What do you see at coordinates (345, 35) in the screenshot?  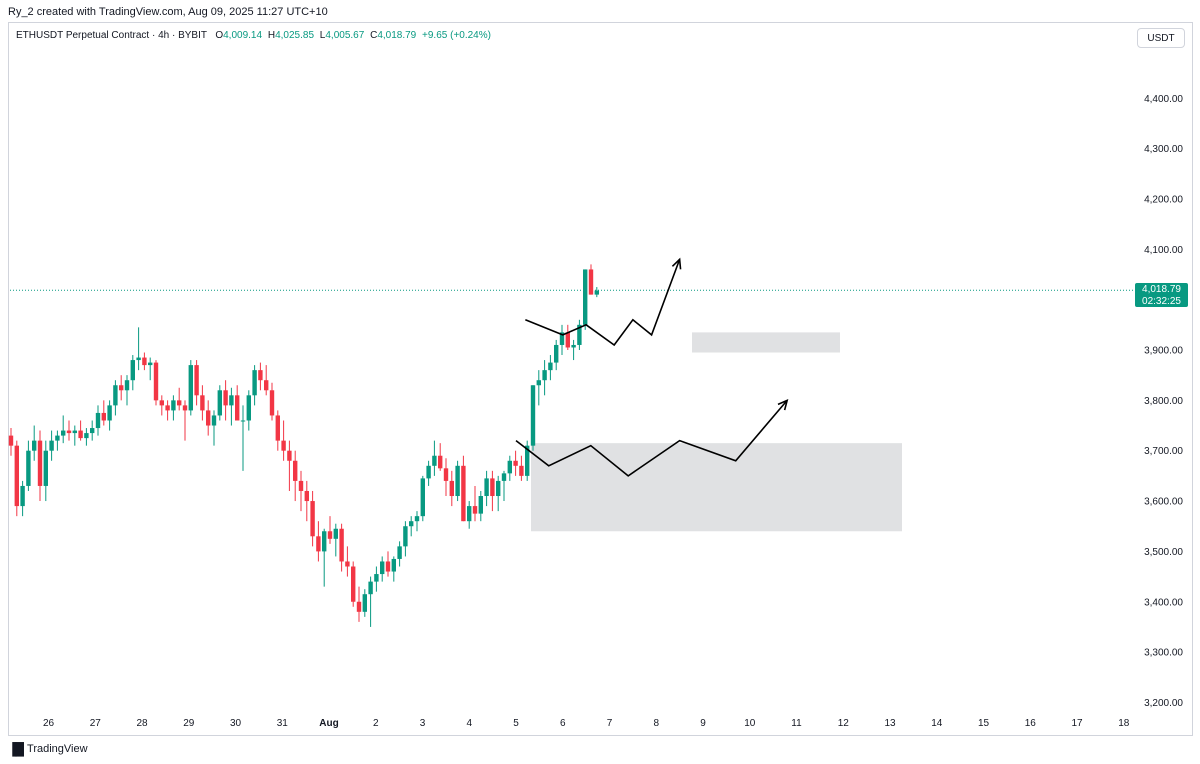 I see `legend-low-value: 4,005.67` at bounding box center [345, 35].